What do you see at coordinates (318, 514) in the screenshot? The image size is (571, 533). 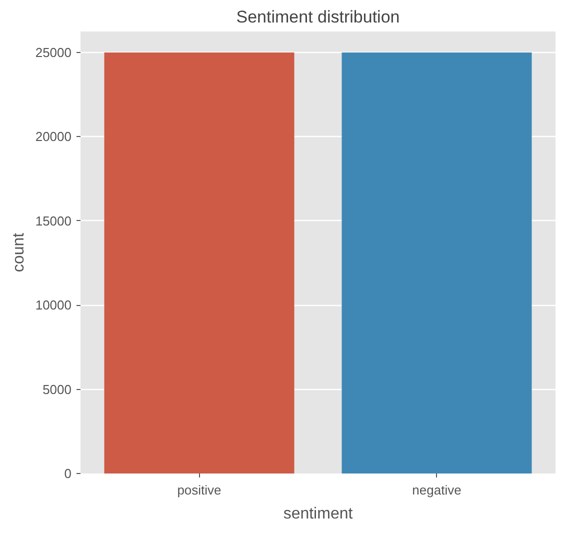 I see `x-axis-title: sentiment` at bounding box center [318, 514].